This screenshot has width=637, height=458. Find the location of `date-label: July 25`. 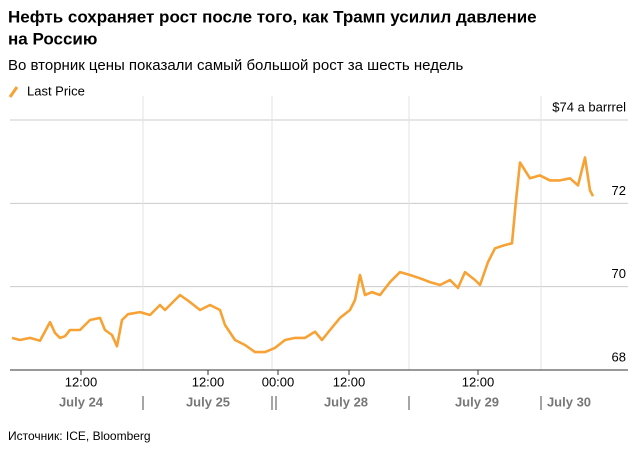

date-label: July 25 is located at coordinates (208, 401).